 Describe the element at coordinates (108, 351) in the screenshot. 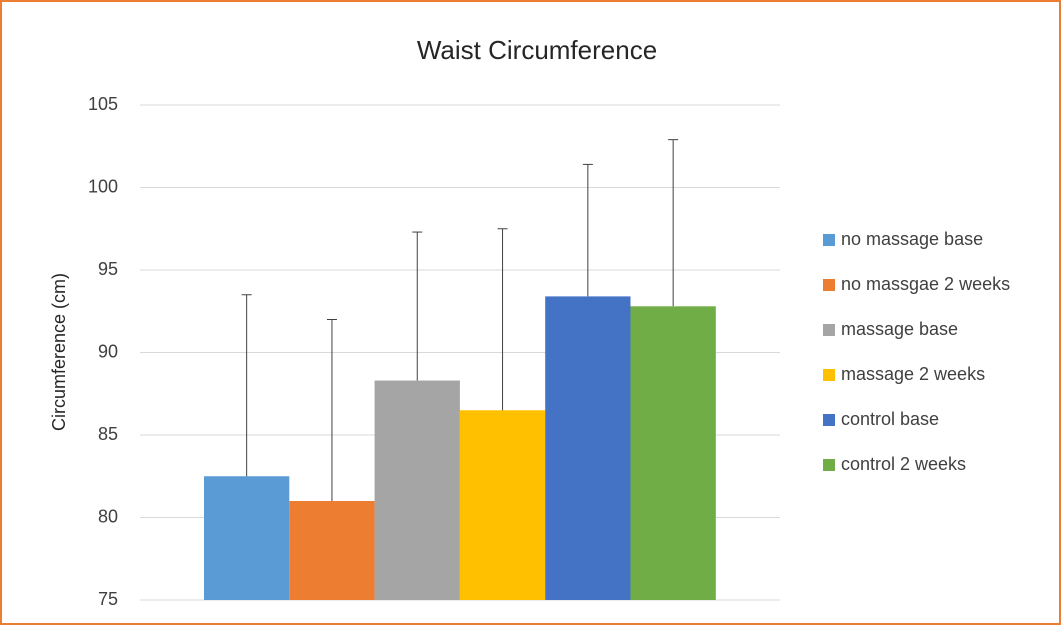

I see `y-tick-label: 90` at that location.